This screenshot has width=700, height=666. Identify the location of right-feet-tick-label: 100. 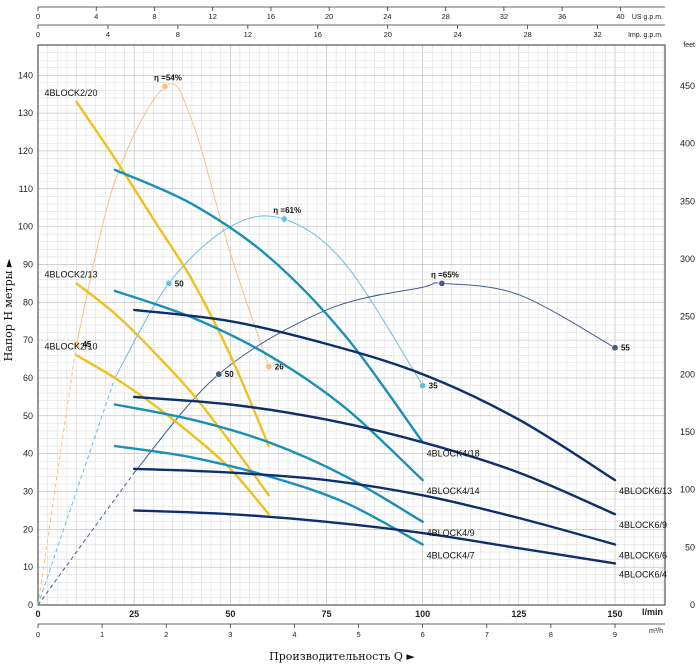
(687, 490).